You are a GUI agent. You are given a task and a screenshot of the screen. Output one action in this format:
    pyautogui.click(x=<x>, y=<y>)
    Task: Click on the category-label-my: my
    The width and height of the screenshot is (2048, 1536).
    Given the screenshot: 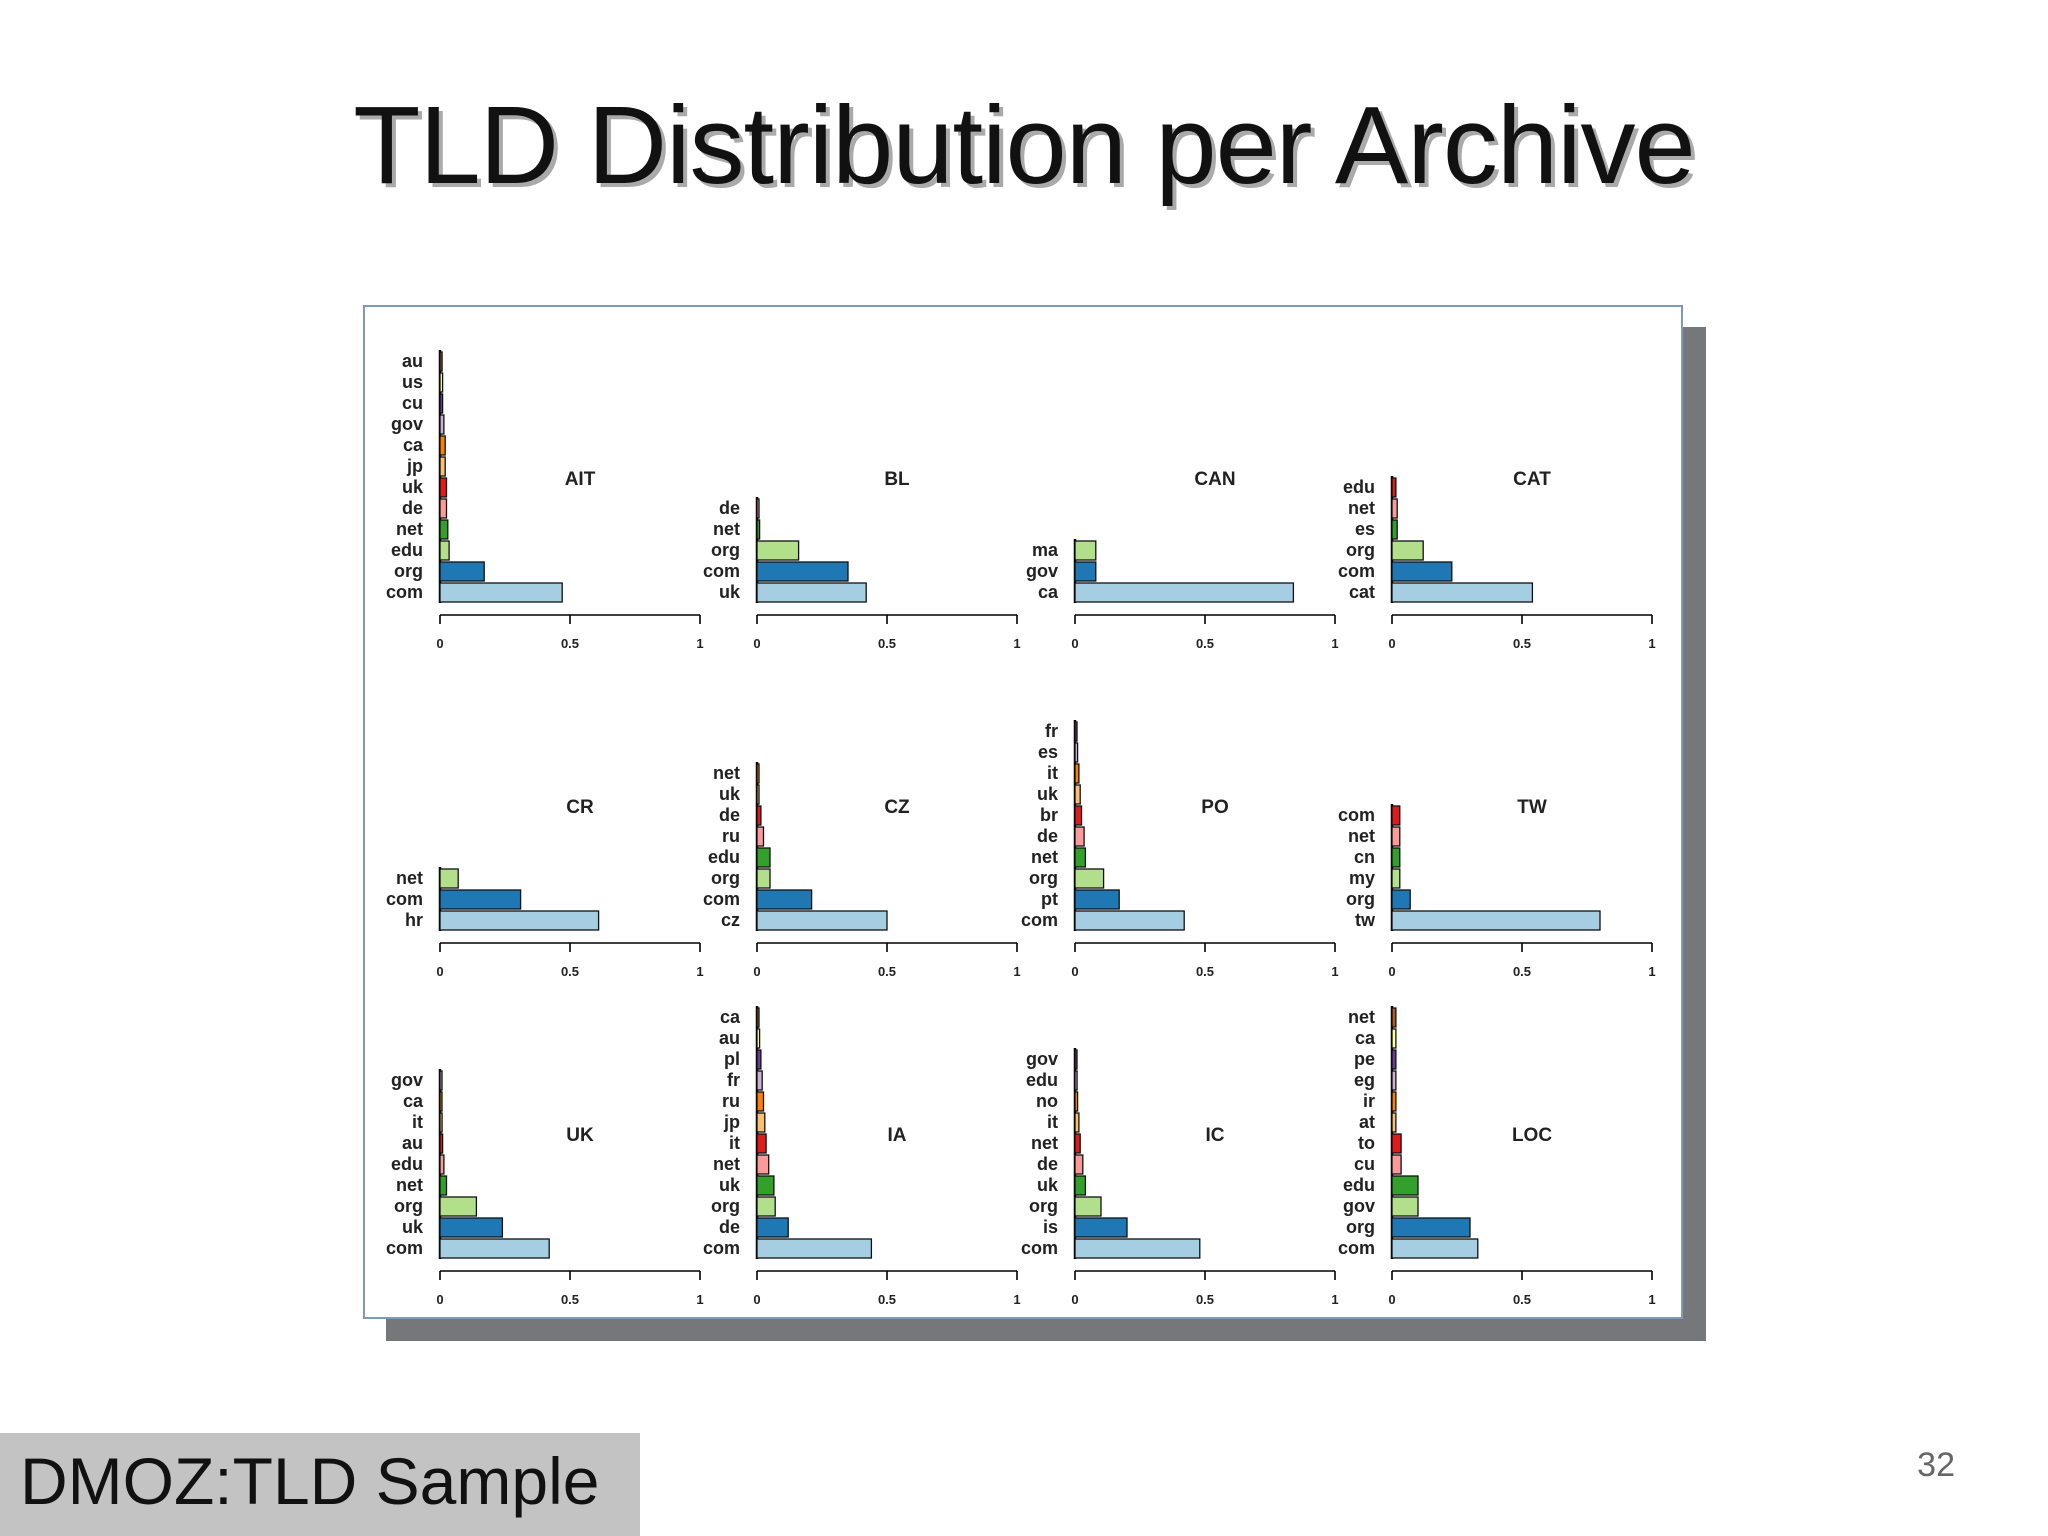 What is the action you would take?
    pyautogui.click(x=1362, y=878)
    